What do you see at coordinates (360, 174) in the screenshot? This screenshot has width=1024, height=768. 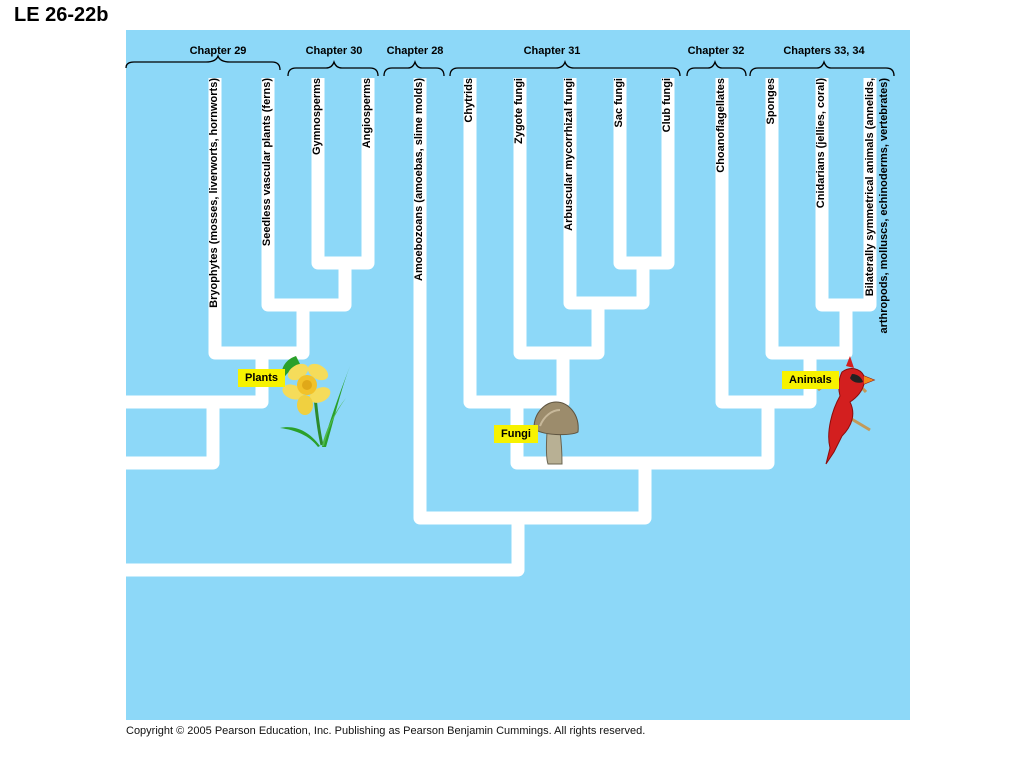 I see `branch-angiosperms` at bounding box center [360, 174].